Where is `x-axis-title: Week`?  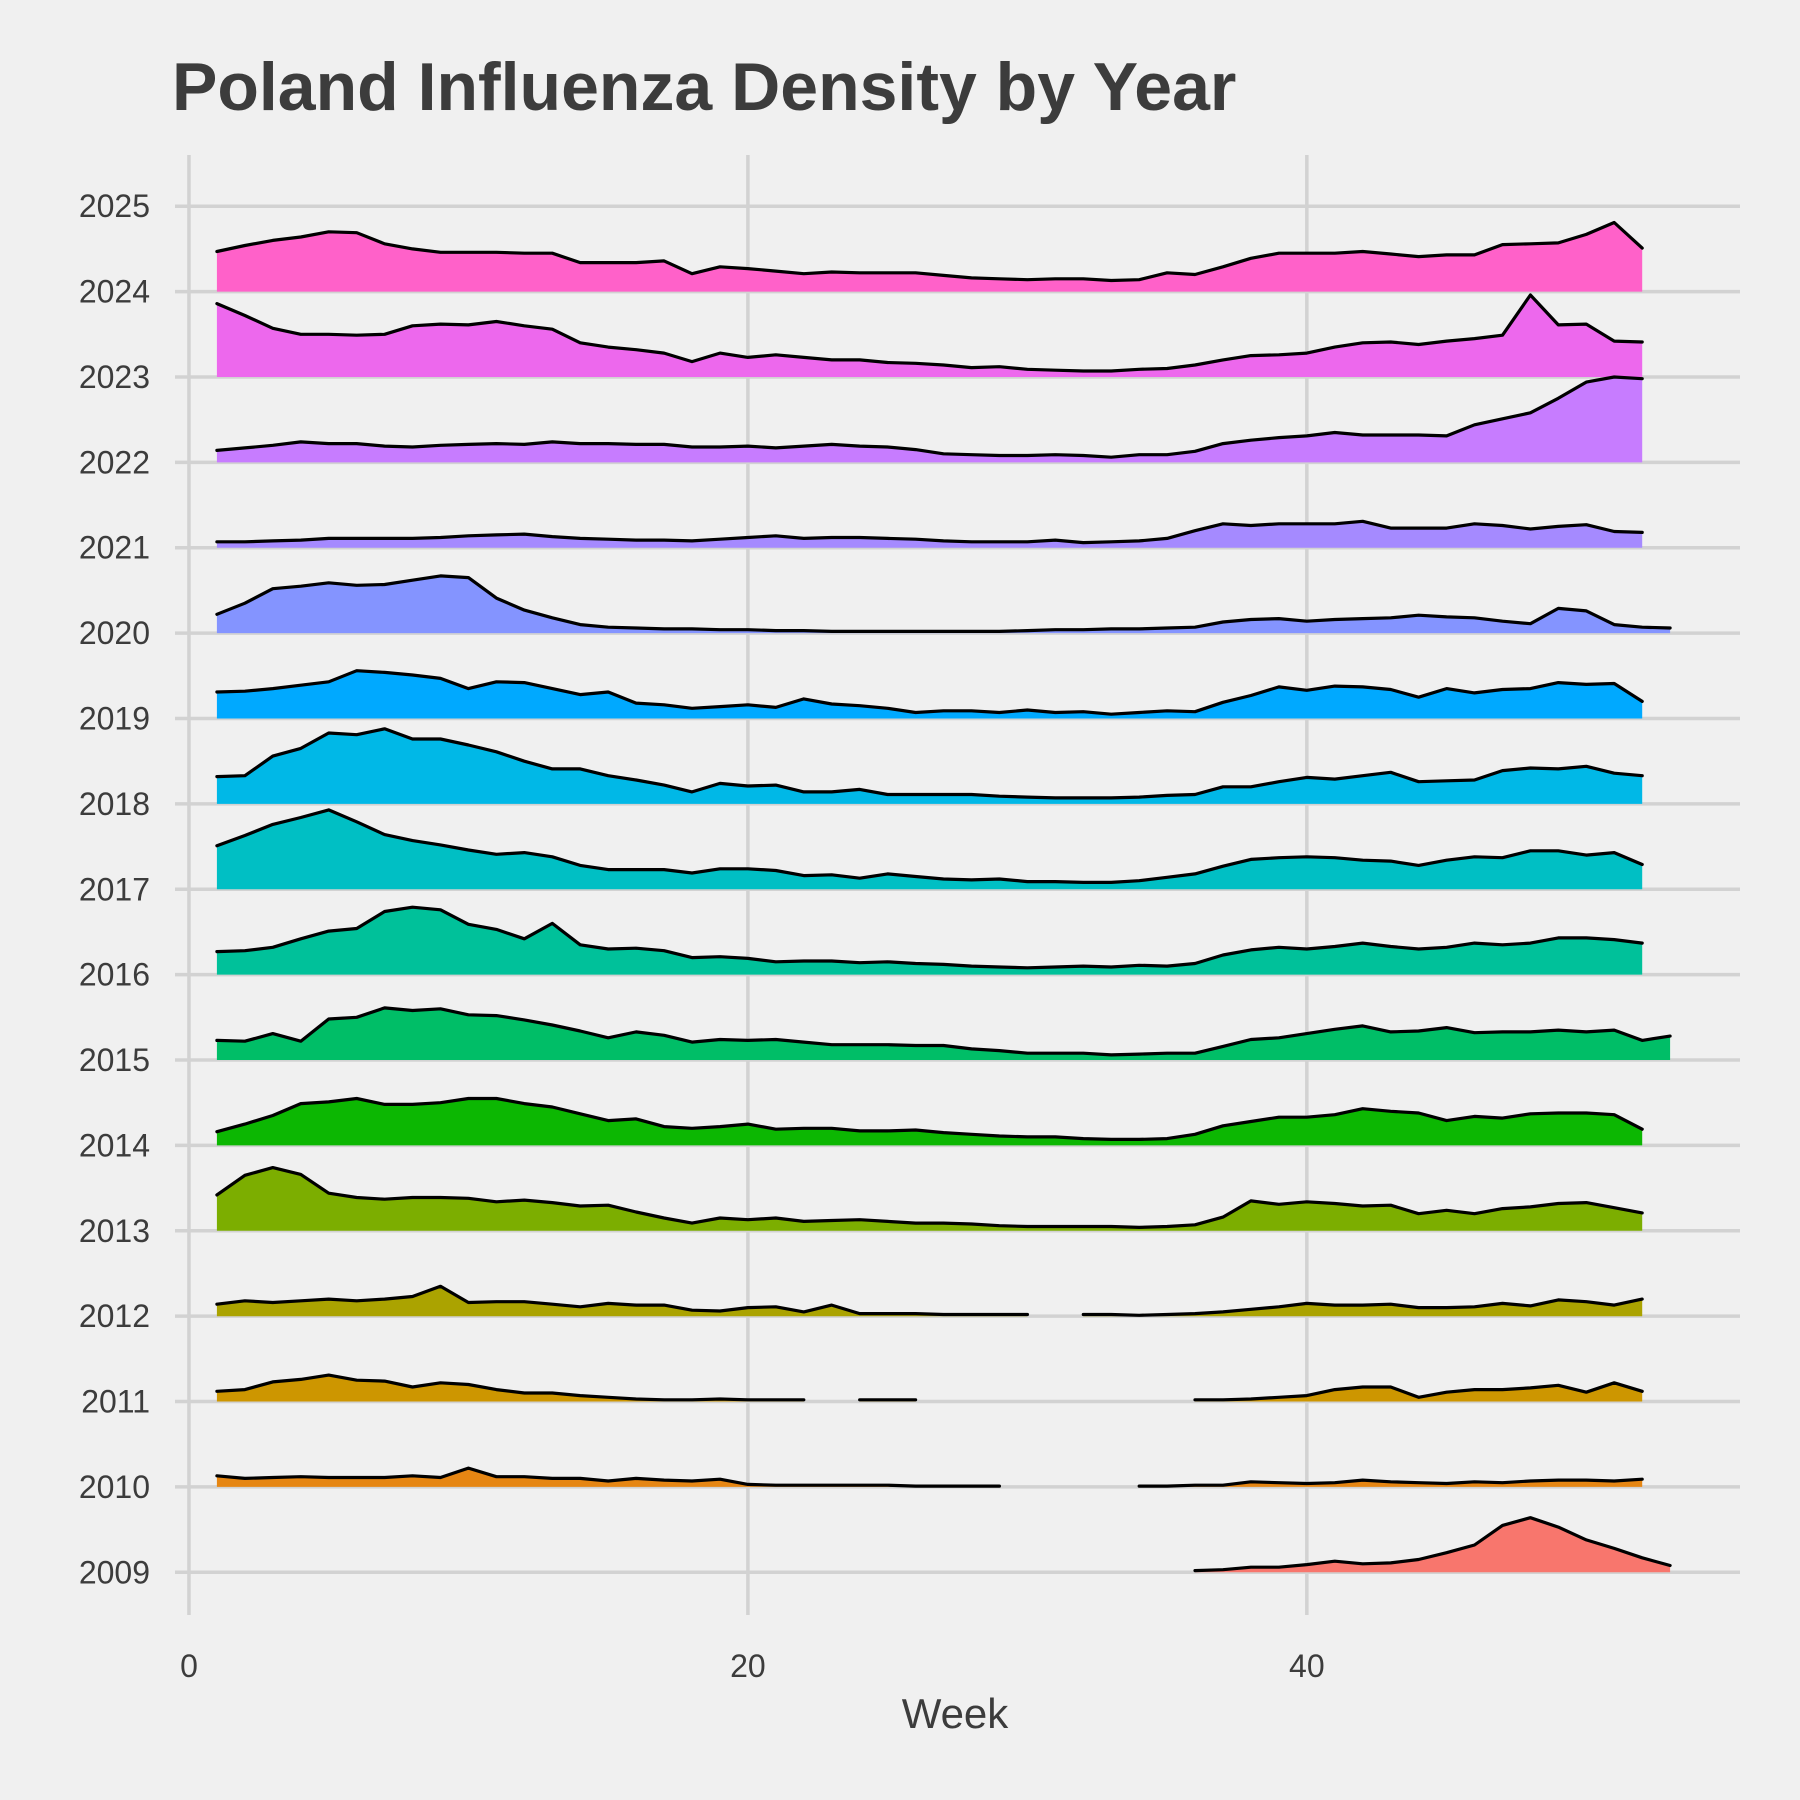
x-axis-title: Week is located at coordinates (956, 1713).